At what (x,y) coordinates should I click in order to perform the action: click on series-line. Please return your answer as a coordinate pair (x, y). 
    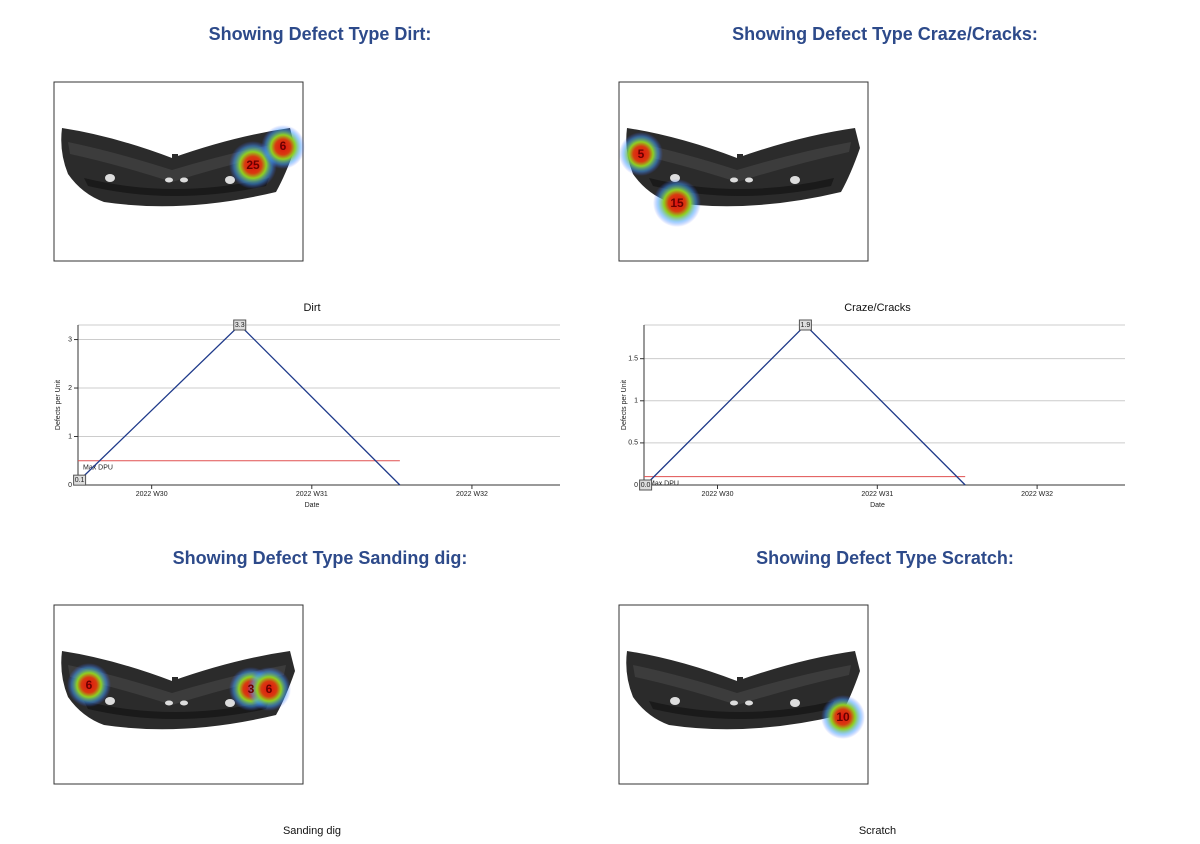
    Looking at the image, I should click on (805, 405).